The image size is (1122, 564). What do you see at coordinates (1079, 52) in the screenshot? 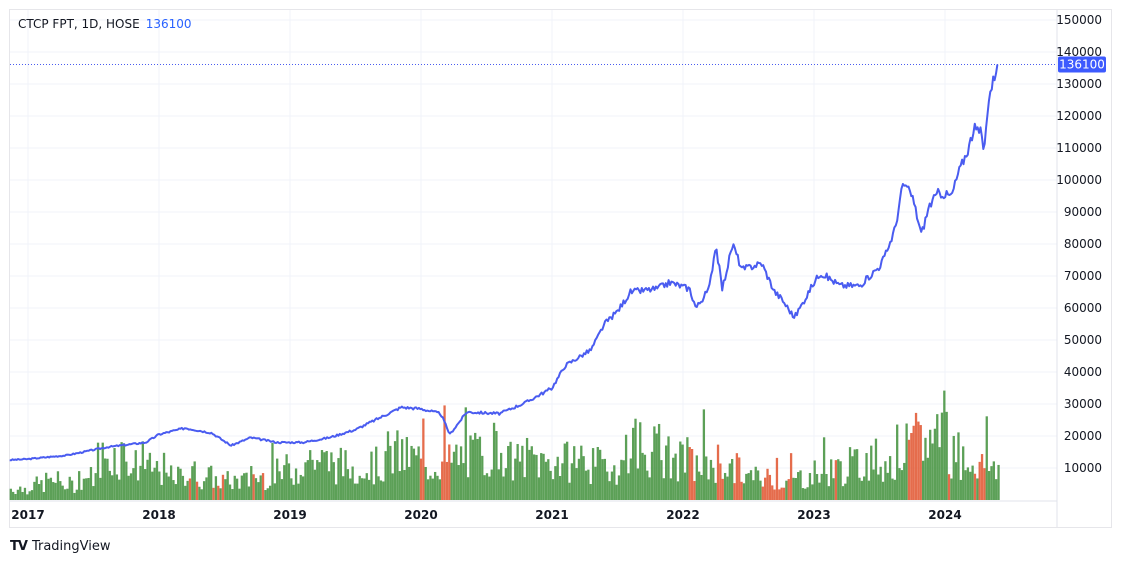
I see `y-tick-label: 140000` at bounding box center [1079, 52].